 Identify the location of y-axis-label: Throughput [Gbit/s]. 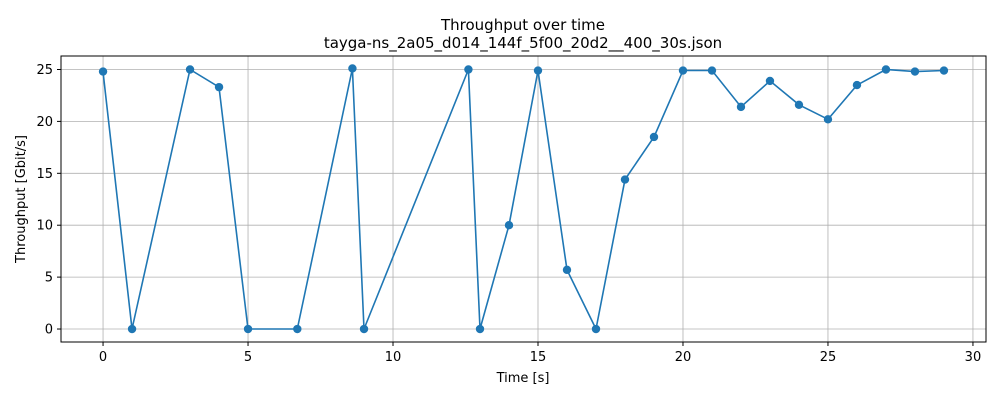
(21, 199).